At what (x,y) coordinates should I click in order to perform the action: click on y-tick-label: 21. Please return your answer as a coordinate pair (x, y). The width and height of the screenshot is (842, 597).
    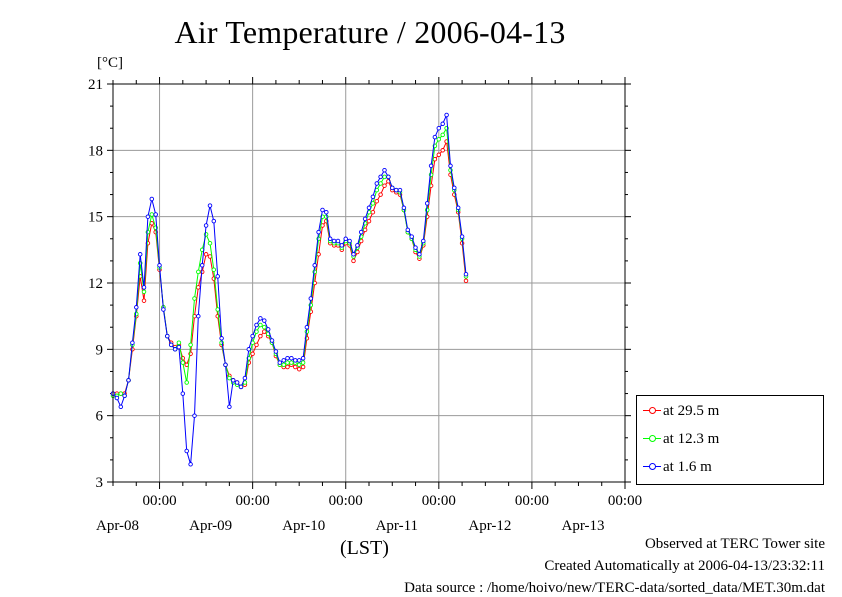
    Looking at the image, I should click on (95, 85).